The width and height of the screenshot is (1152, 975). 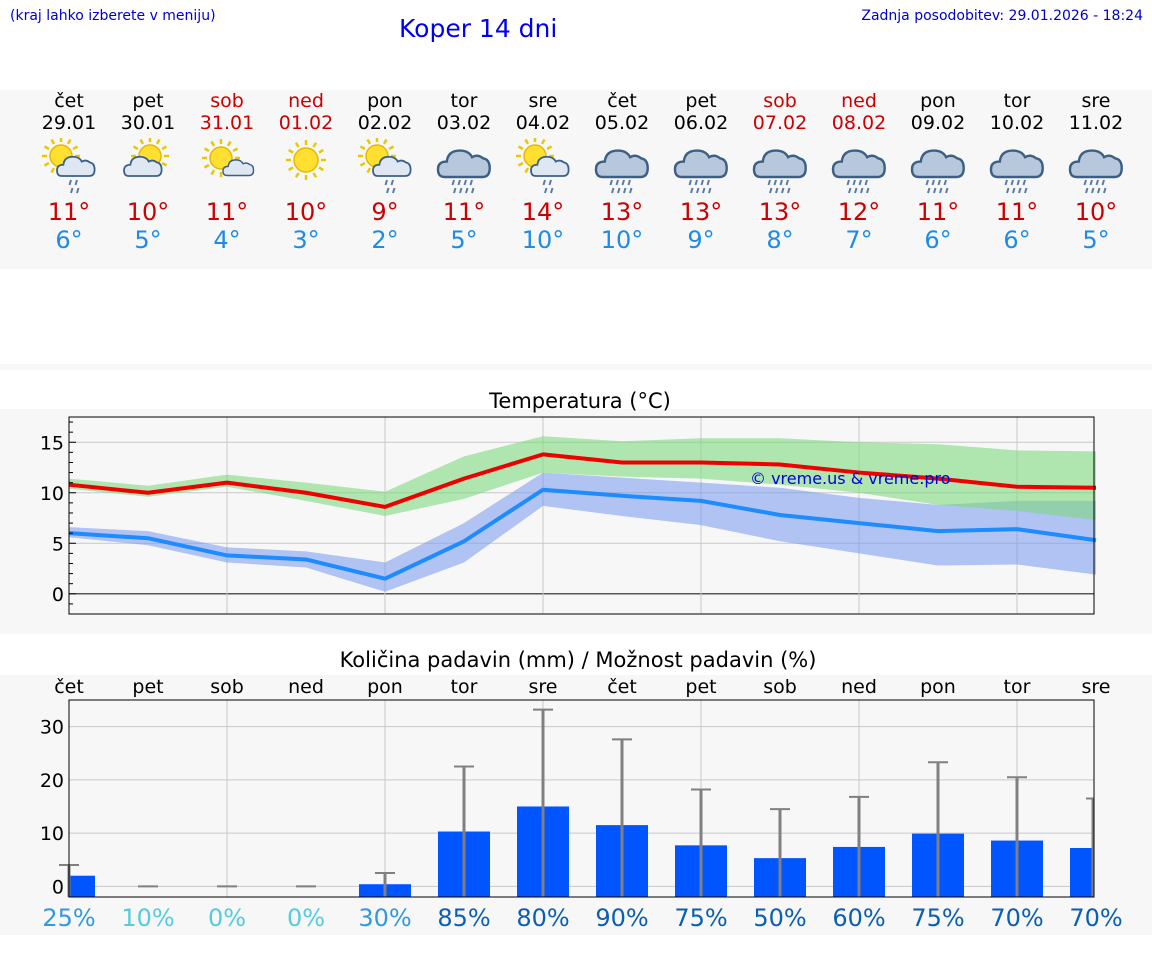 I want to click on min-temperature: 3°, so click(x=306, y=240).